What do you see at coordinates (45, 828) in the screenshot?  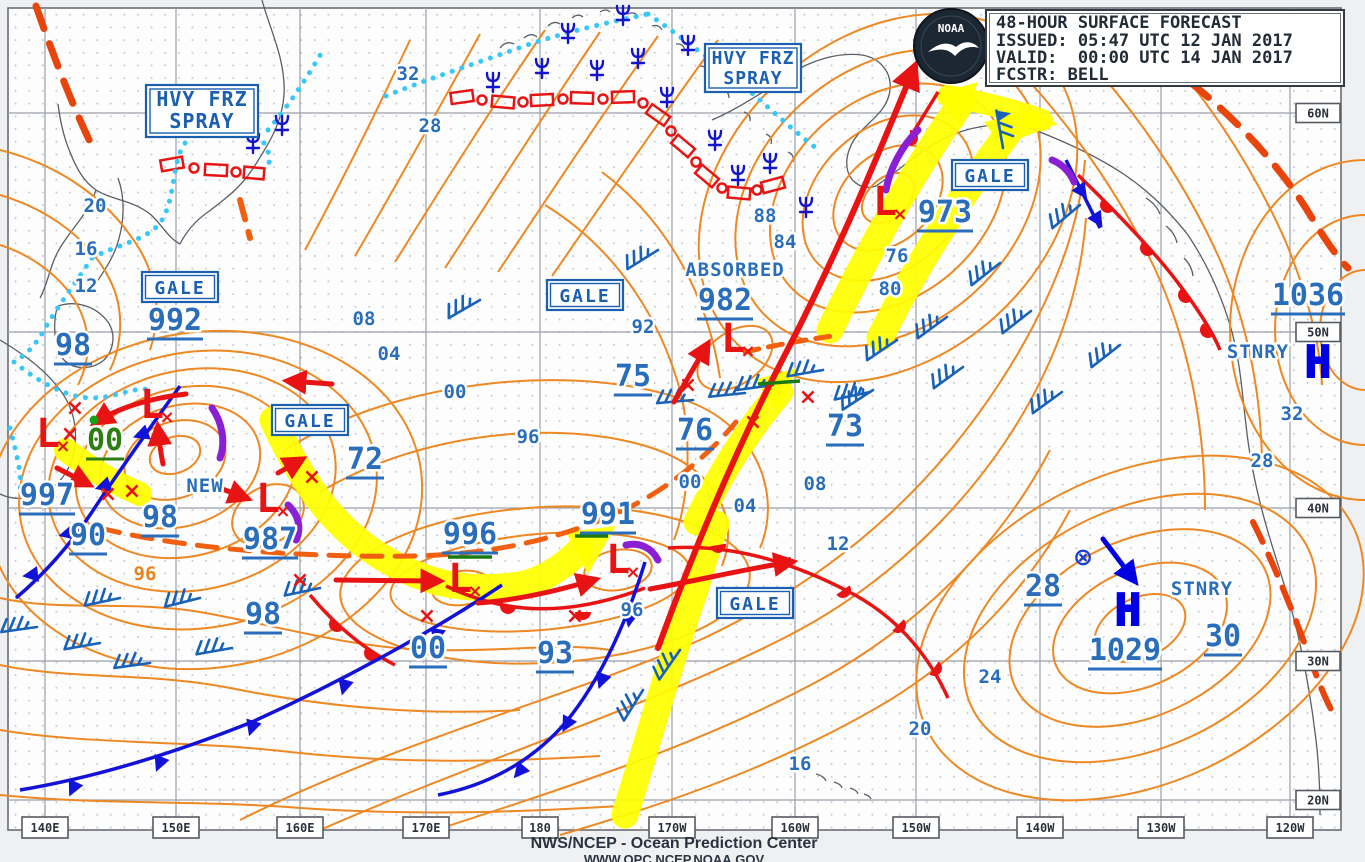 I see `lon-label: 140E` at bounding box center [45, 828].